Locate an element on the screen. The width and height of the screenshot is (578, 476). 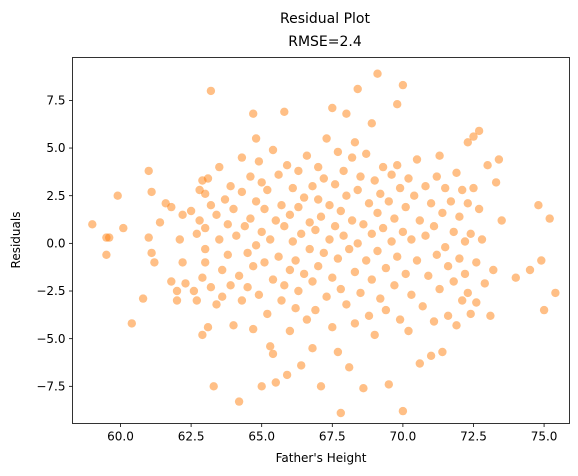
x-axis-label: Father's Height is located at coordinates (321, 458).